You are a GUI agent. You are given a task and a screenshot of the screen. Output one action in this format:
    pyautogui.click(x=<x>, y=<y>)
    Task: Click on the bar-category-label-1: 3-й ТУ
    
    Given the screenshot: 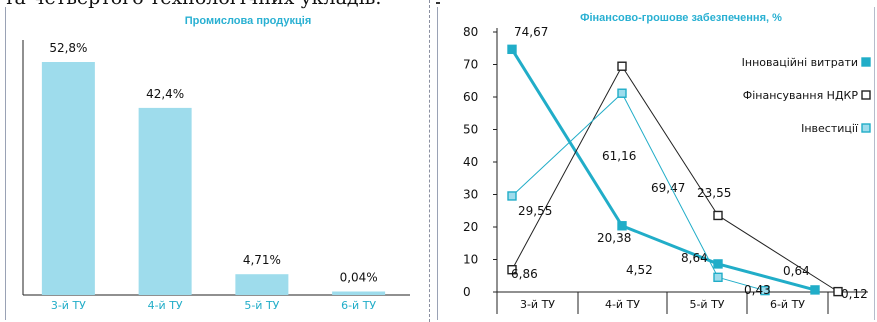 What is the action you would take?
    pyautogui.click(x=68, y=305)
    